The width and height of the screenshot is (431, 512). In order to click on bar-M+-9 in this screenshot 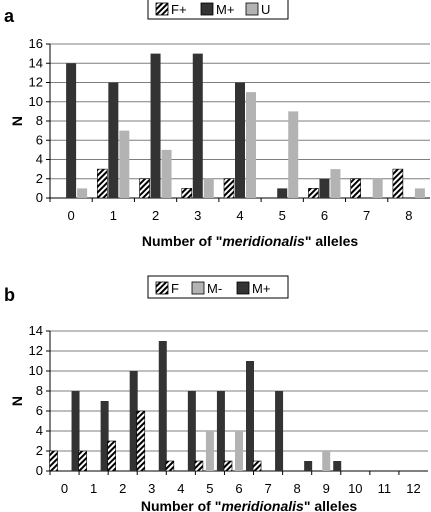, I will do `click(337, 466)`.